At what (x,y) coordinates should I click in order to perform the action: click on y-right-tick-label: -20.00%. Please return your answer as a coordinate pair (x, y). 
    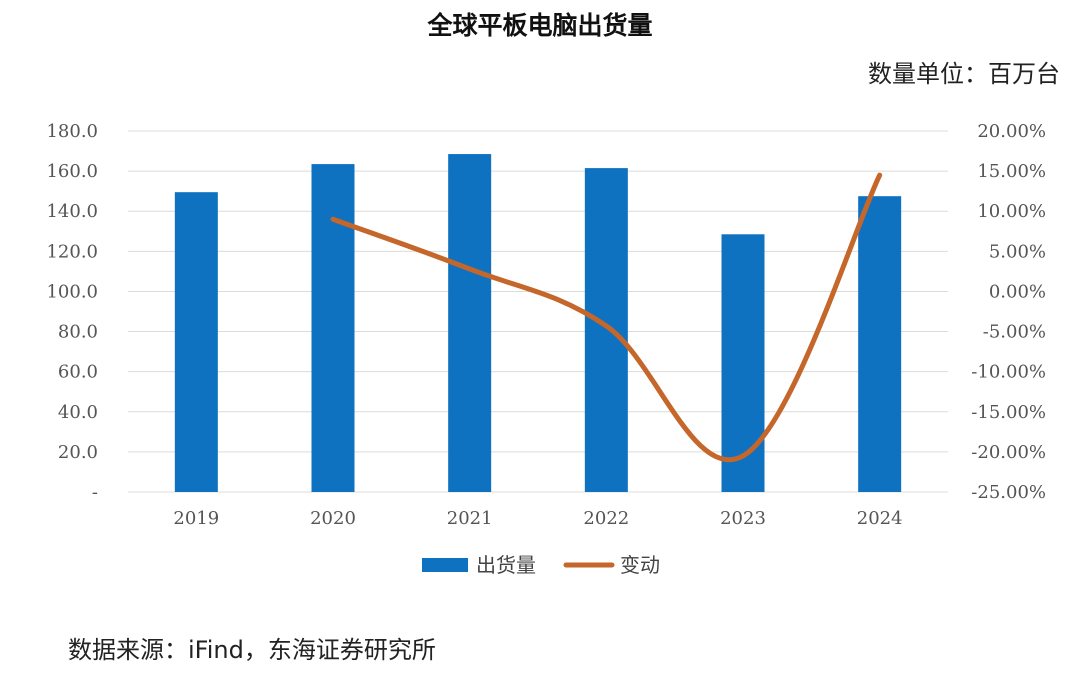
    Looking at the image, I should click on (1008, 452).